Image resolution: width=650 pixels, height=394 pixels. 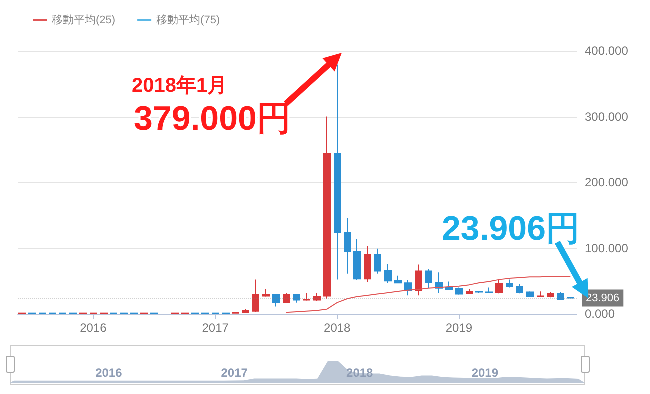 I want to click on y-tick-label: 300.000, so click(x=607, y=117).